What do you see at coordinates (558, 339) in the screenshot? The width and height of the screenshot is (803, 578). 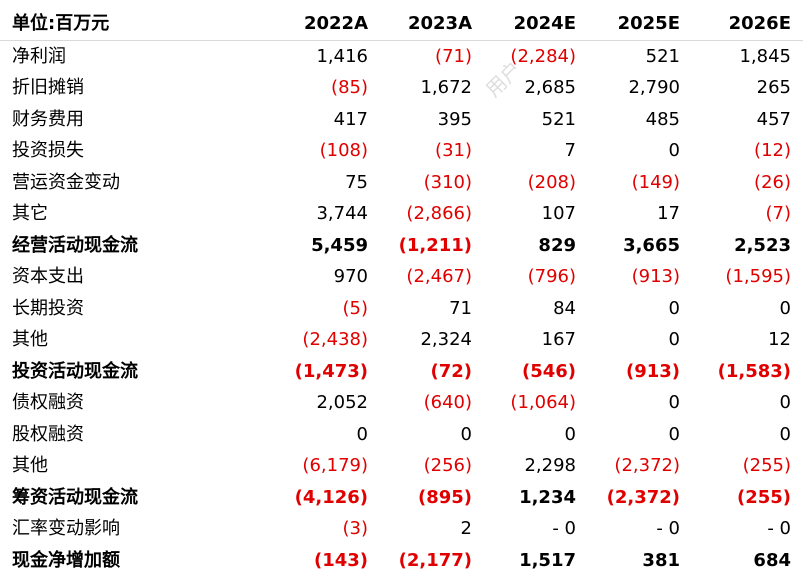 I see `cell-value: 167` at bounding box center [558, 339].